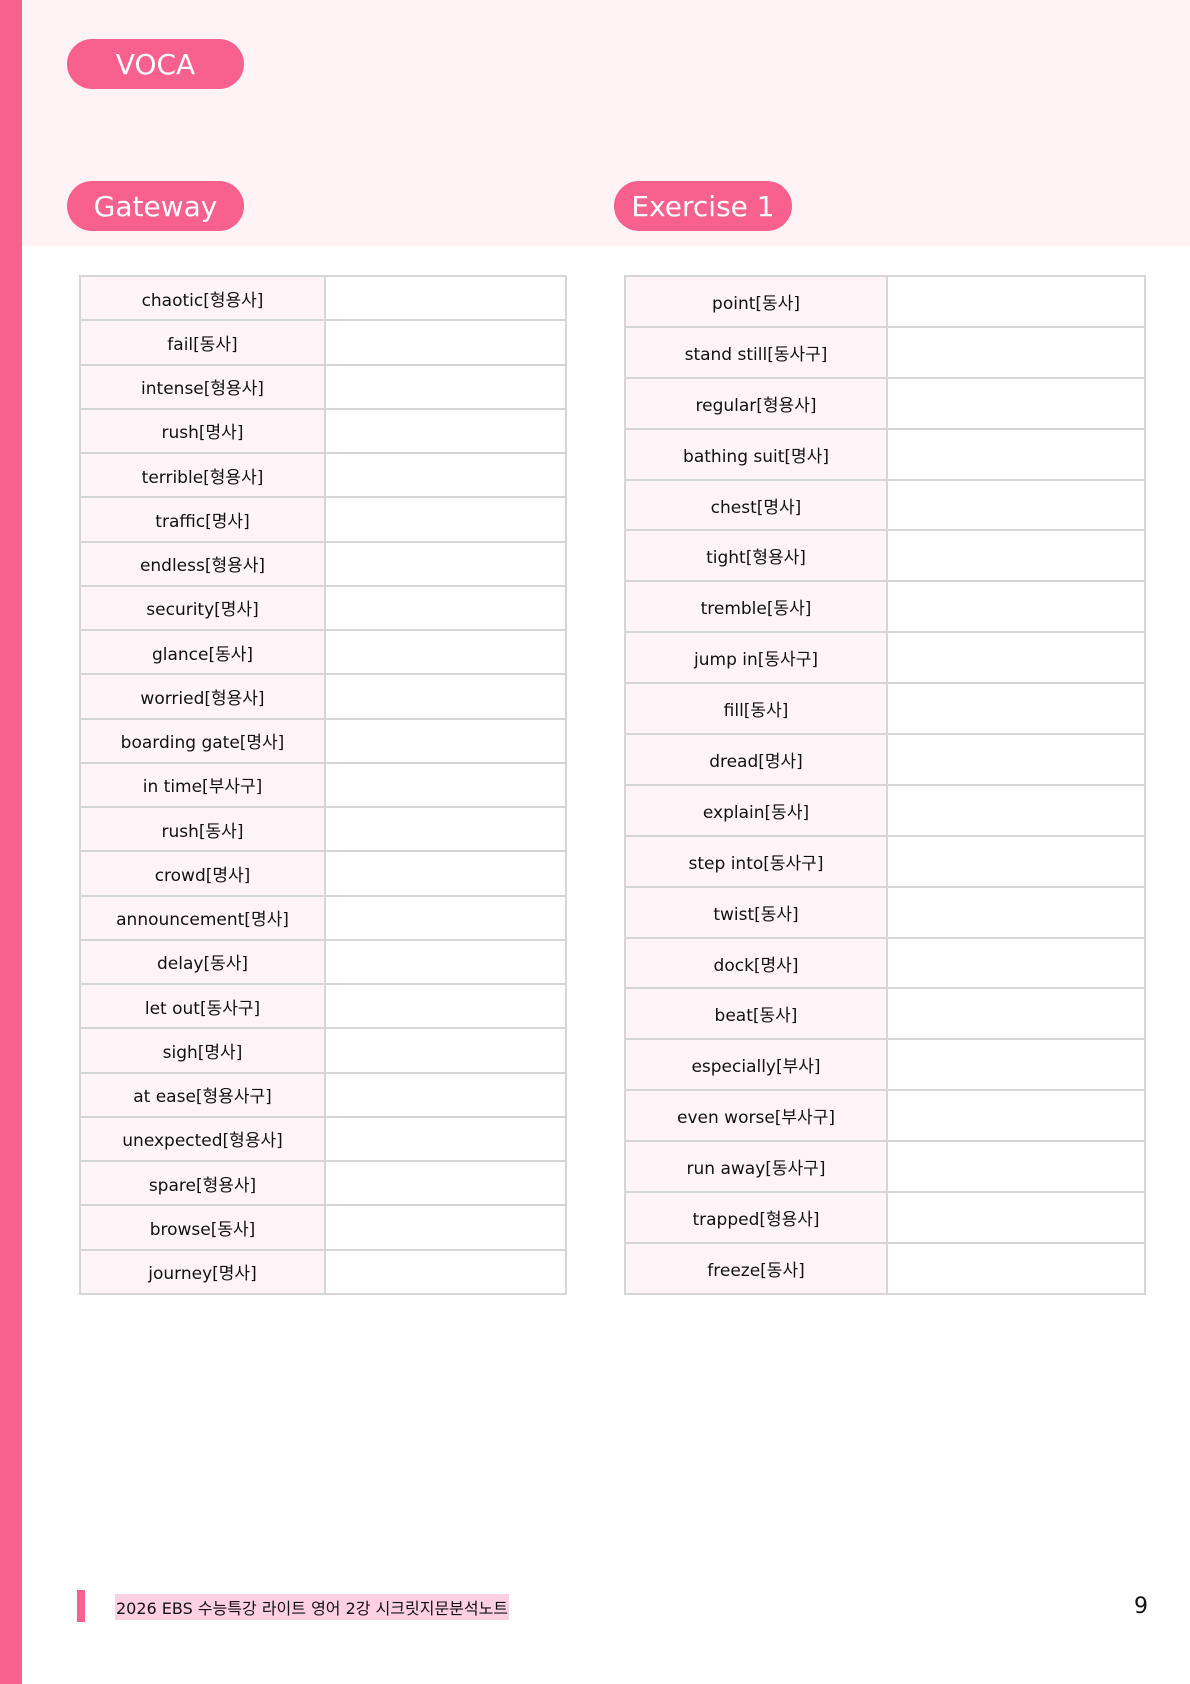 The height and width of the screenshot is (1684, 1190). Describe the element at coordinates (756, 759) in the screenshot. I see `vocab-word: dread[명사]` at that location.